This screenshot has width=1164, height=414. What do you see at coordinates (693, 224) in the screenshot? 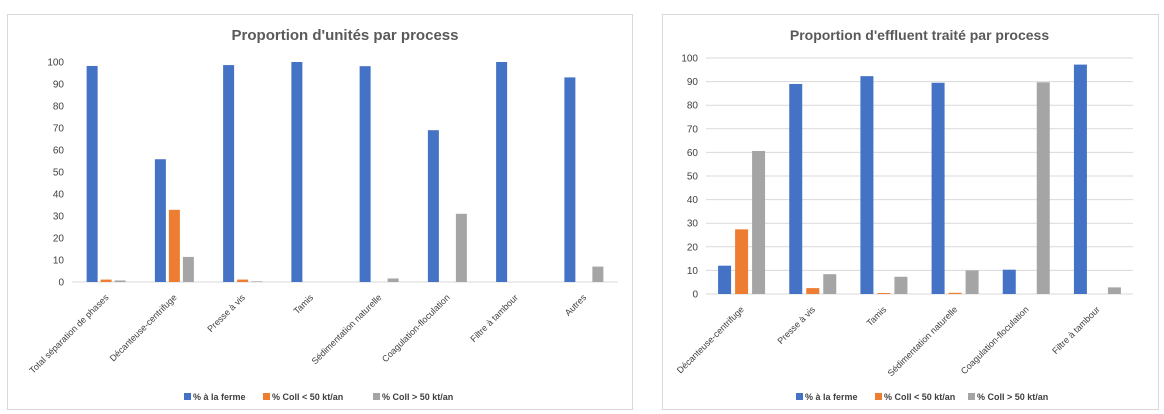
I see `chart2-ytick-3: 30` at bounding box center [693, 224].